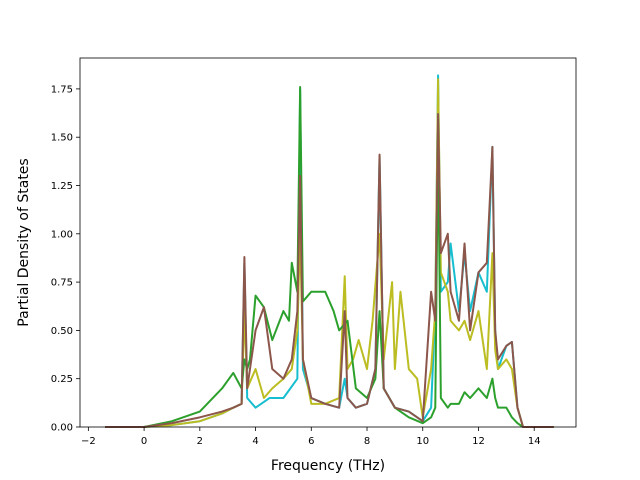  I want to click on x-tick-label: −2, so click(88, 441).